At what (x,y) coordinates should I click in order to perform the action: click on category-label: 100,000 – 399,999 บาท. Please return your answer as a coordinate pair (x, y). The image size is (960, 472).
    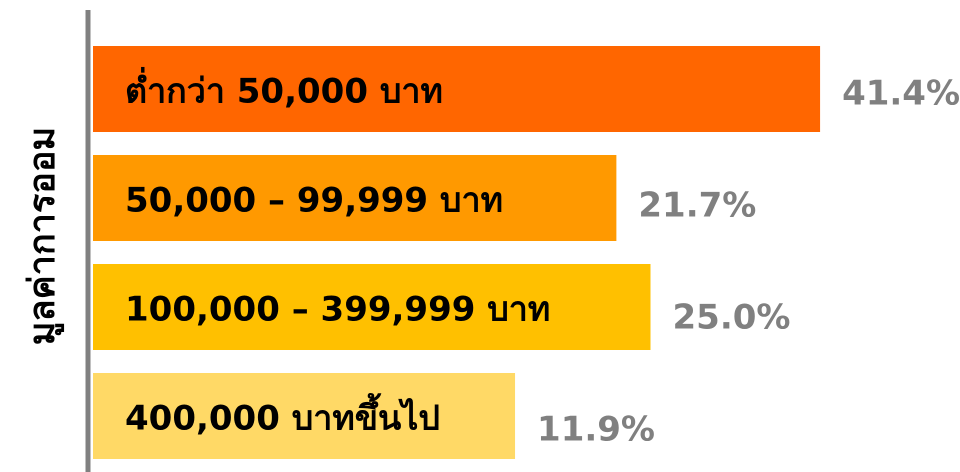
    Looking at the image, I should click on (337, 310).